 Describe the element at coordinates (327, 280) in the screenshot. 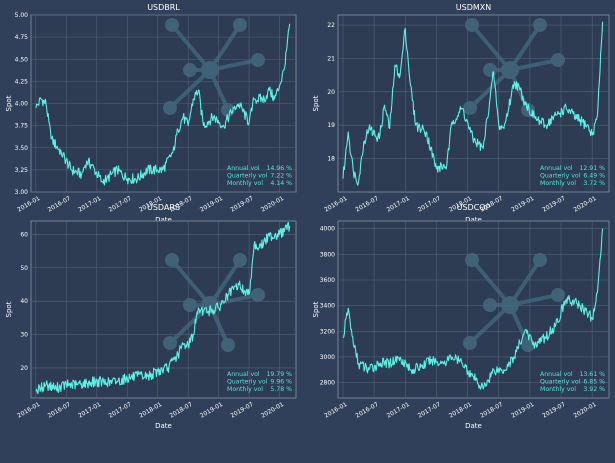

I see `y-tick-label: 3600` at that location.